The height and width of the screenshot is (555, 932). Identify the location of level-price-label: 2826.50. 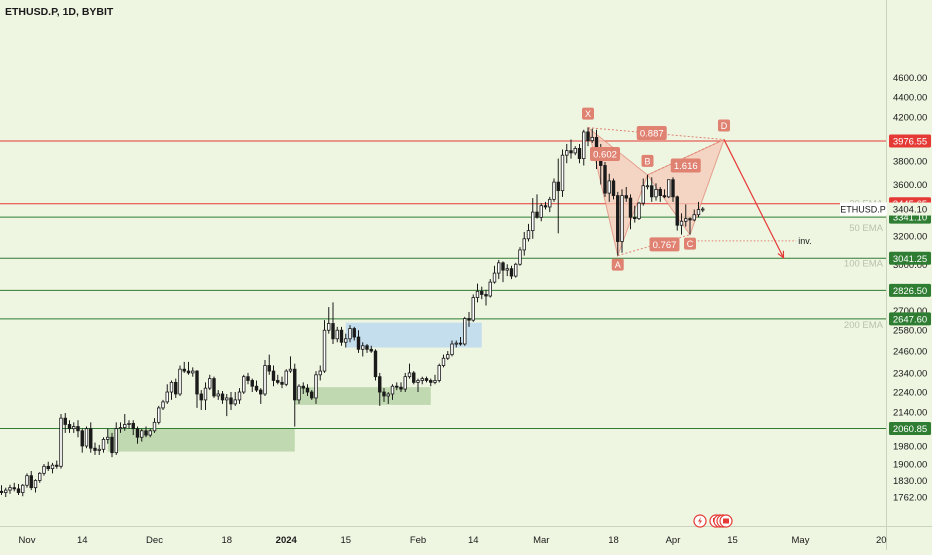
(910, 291).